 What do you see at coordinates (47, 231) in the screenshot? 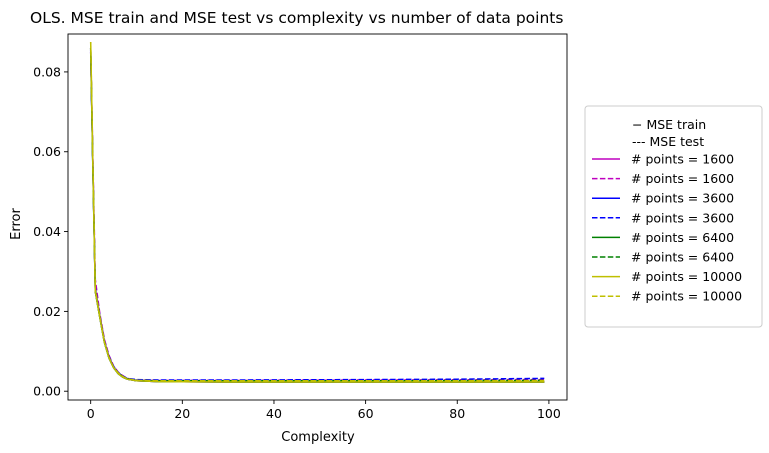
I see `y-tick-label: 0.04` at bounding box center [47, 231].